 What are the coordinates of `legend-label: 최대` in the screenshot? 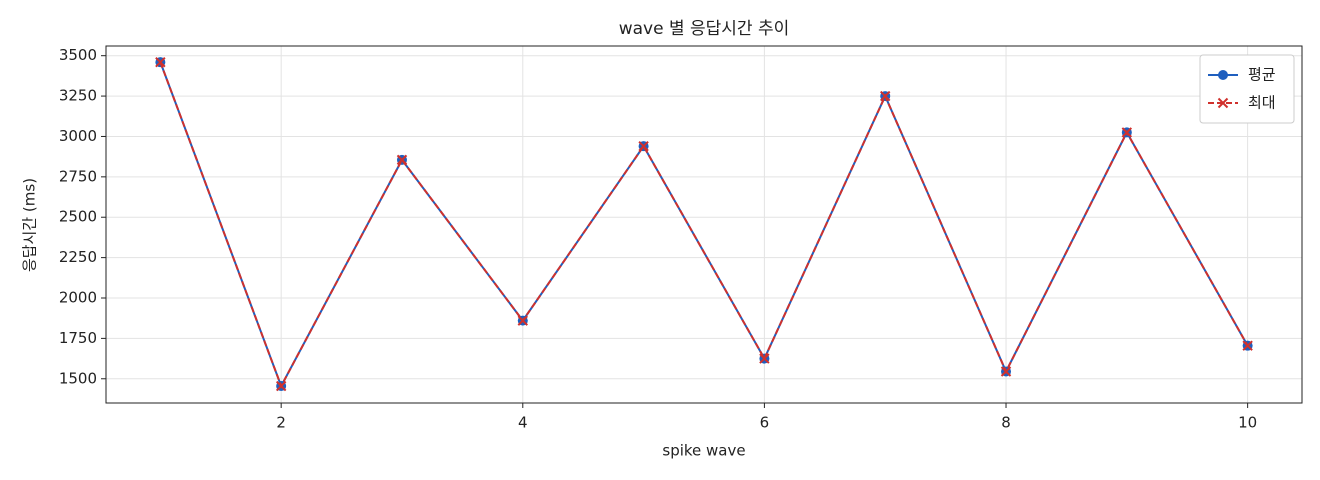 It's located at (1262, 103).